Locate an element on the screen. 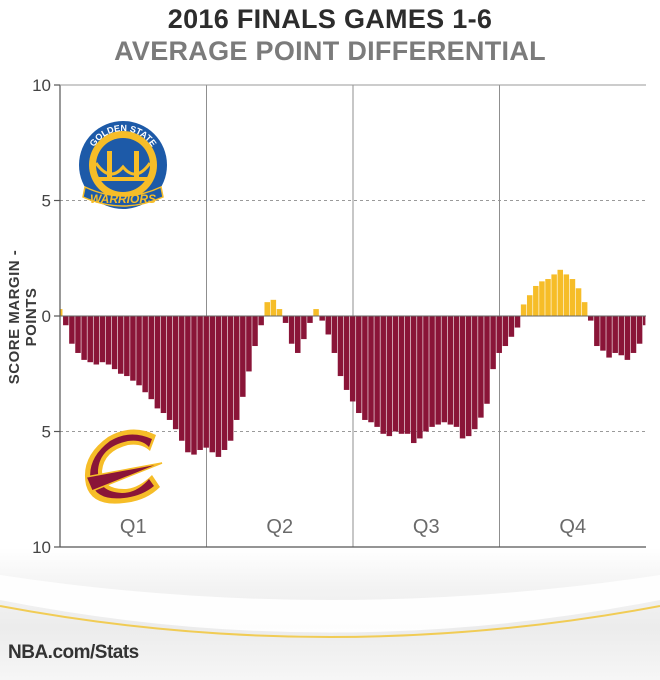  cavaliers-logo-icon is located at coordinates (123, 466).